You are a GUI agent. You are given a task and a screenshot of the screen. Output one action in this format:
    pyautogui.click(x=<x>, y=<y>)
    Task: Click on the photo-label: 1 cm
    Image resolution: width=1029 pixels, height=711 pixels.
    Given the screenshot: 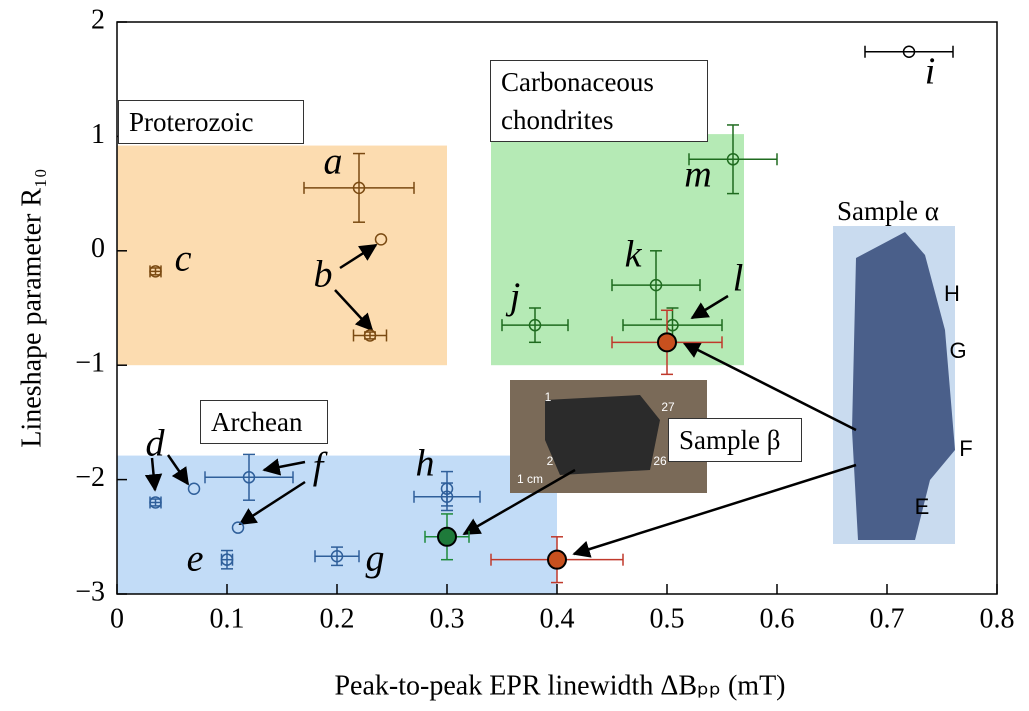 What is the action you would take?
    pyautogui.click(x=530, y=479)
    